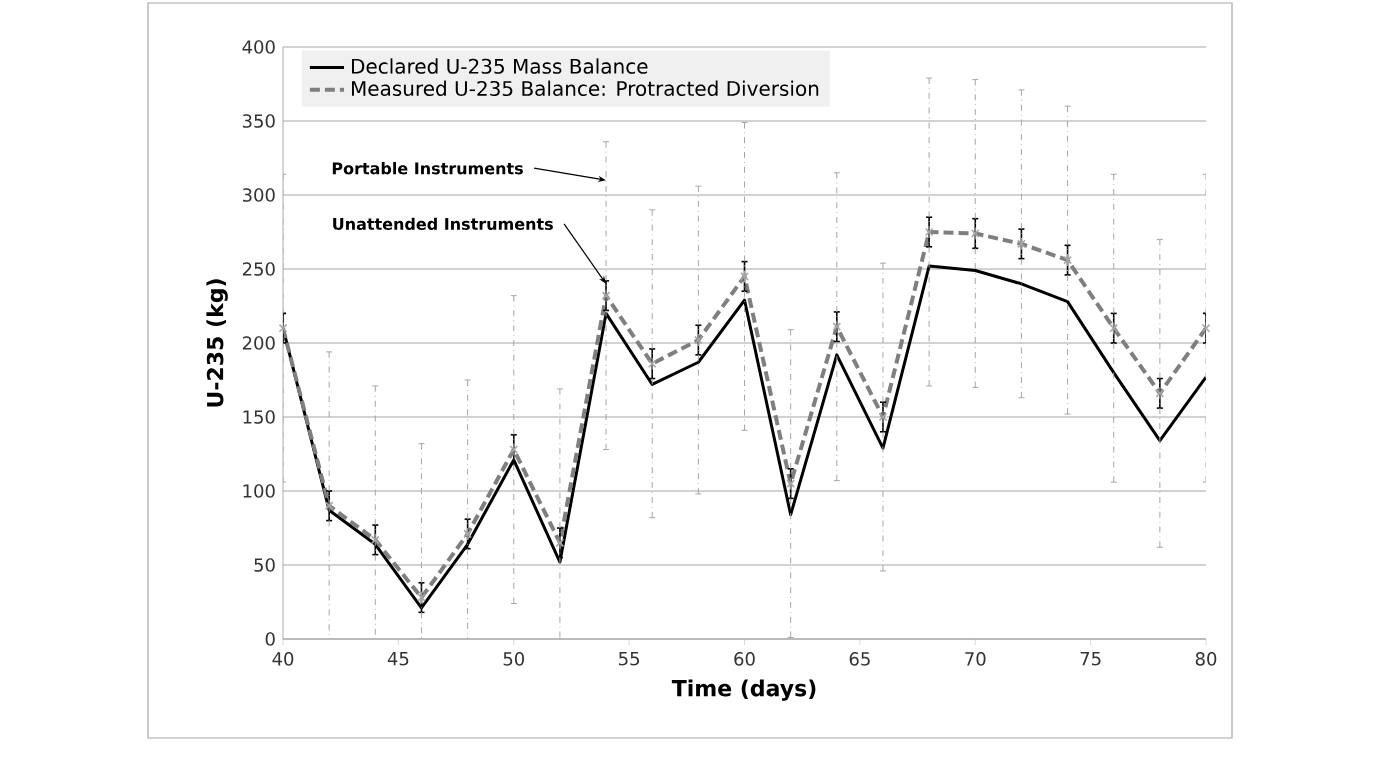 This screenshot has height=768, width=1374. Describe the element at coordinates (258, 47) in the screenshot. I see `y-tick-label: 400` at that location.